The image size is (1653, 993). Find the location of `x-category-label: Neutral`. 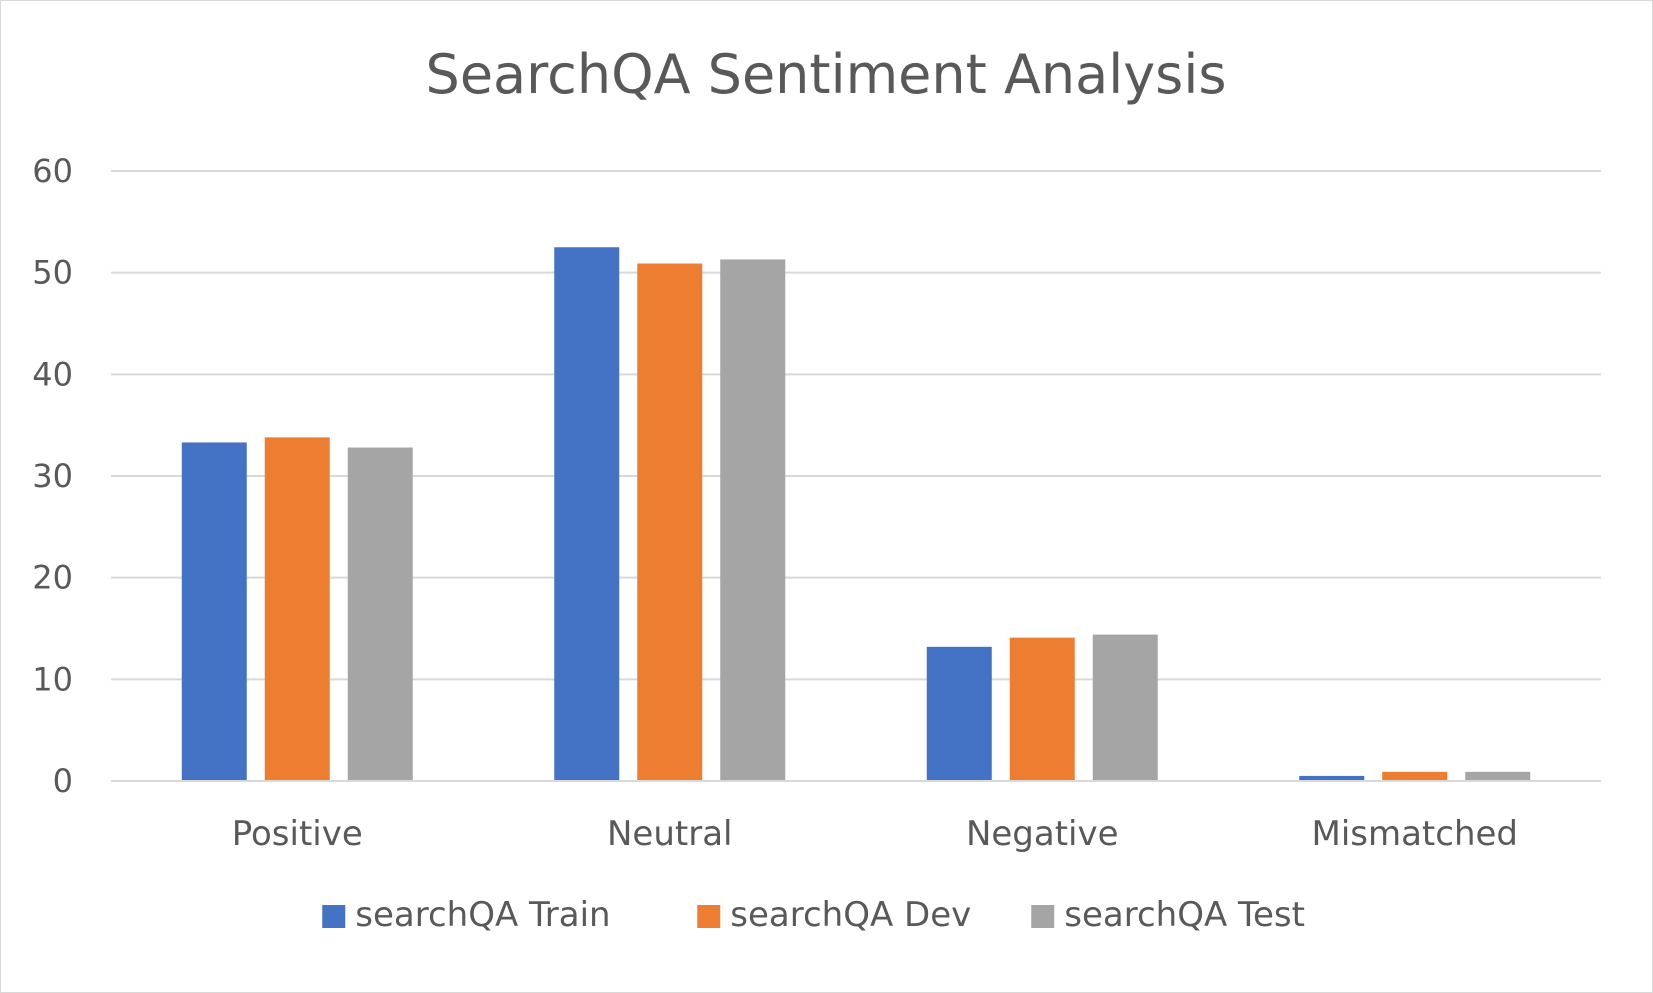

x-category-label: Neutral is located at coordinates (670, 834).